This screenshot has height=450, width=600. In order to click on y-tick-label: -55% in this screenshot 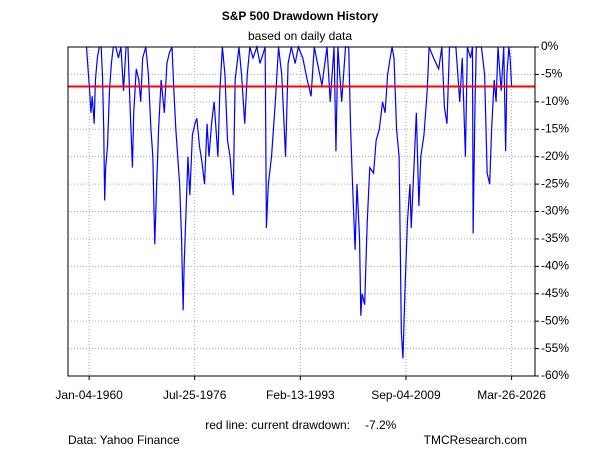, I will do `click(555, 348)`.